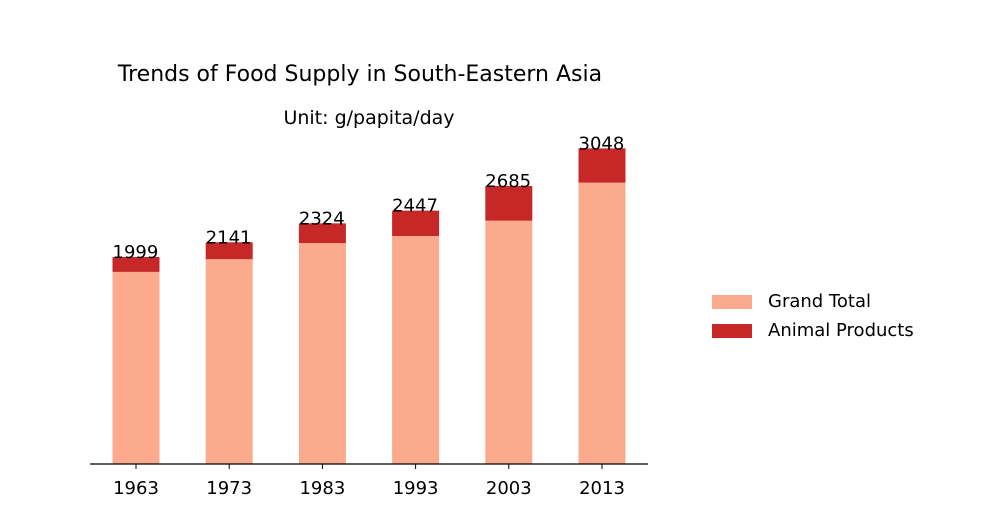 This screenshot has height=518, width=1008. I want to click on data-label-2013: 3048, so click(602, 143).